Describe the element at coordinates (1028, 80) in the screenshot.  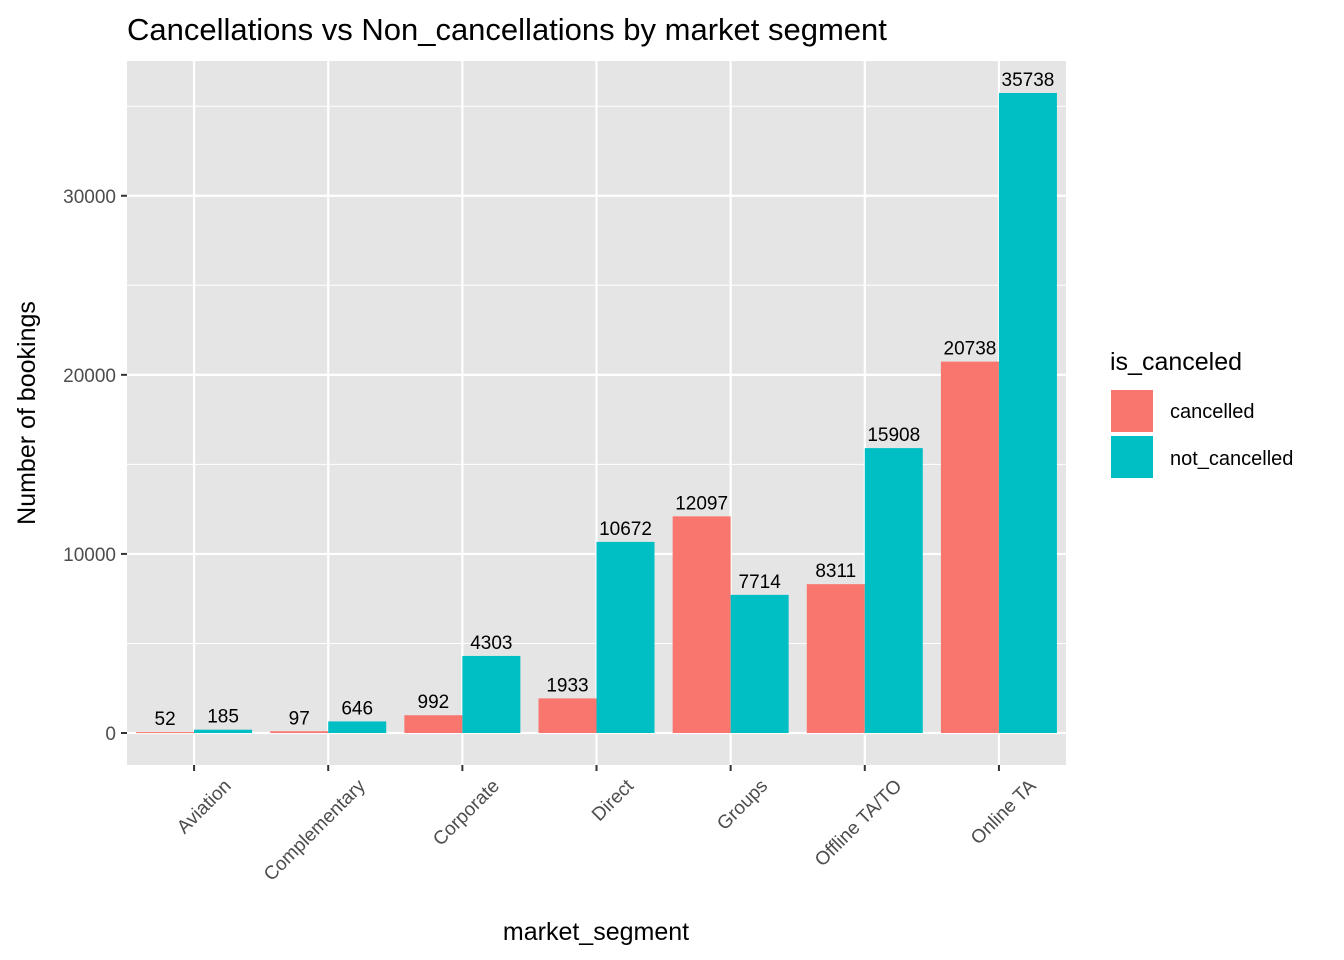
I see `bar-value-label: 35738` at that location.